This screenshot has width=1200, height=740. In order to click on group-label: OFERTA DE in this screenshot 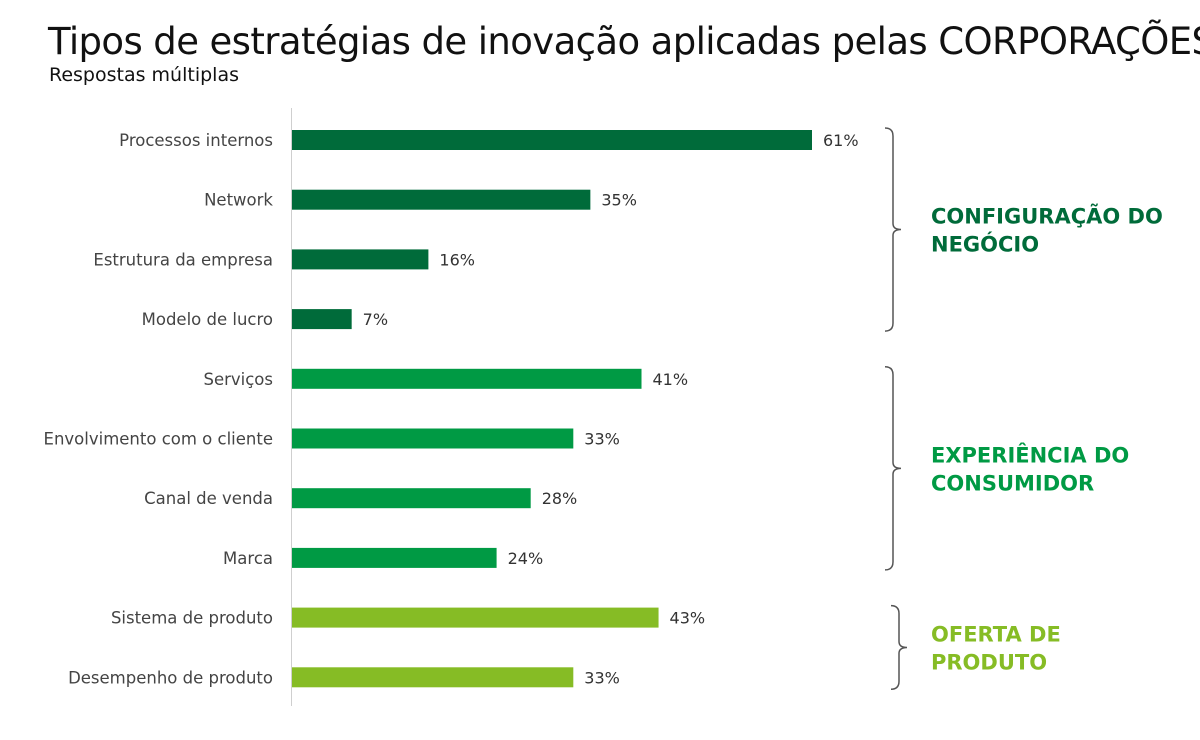, I will do `click(996, 634)`.